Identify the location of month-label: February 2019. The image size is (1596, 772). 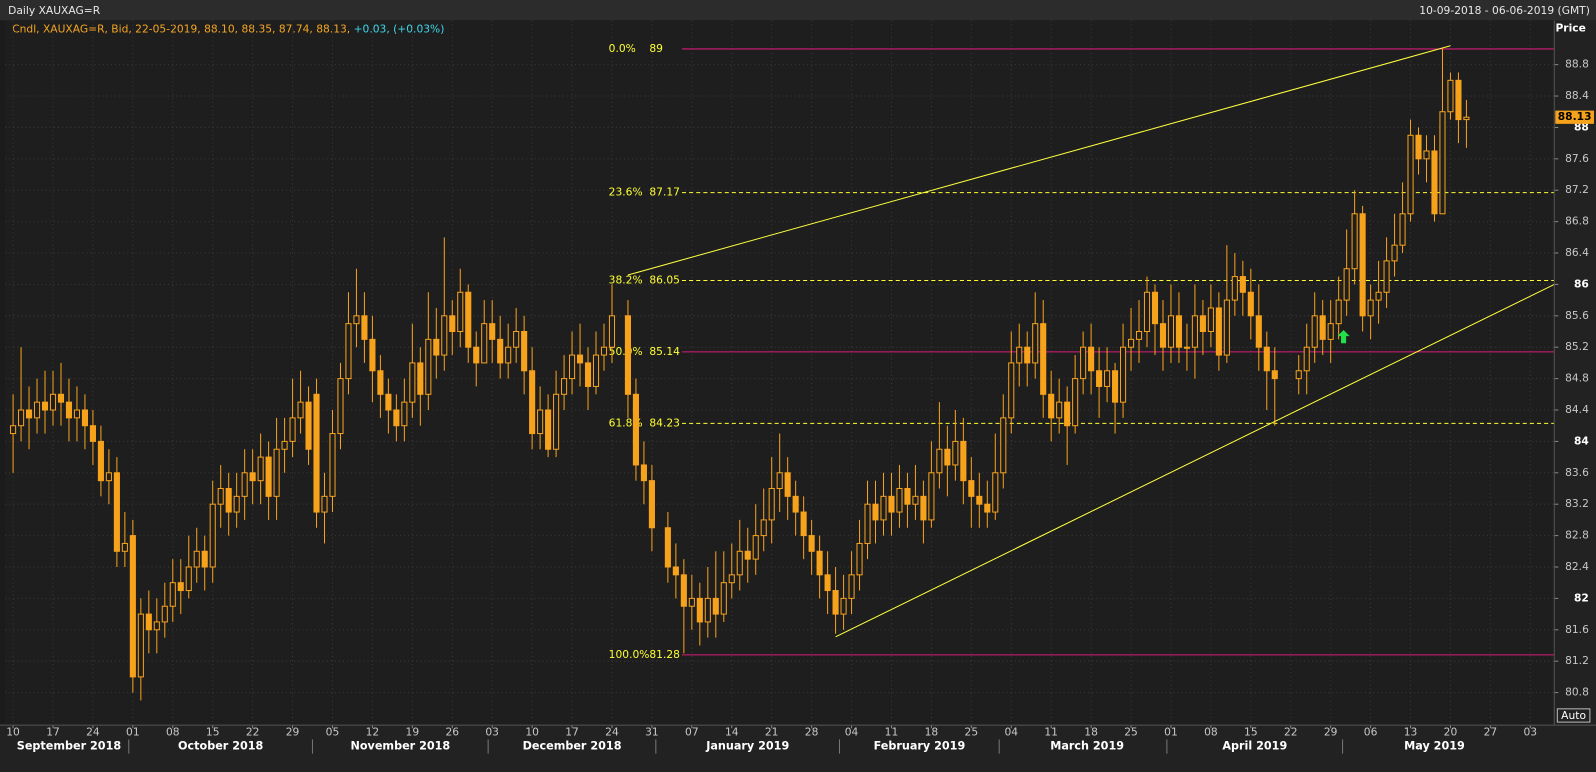
(920, 746).